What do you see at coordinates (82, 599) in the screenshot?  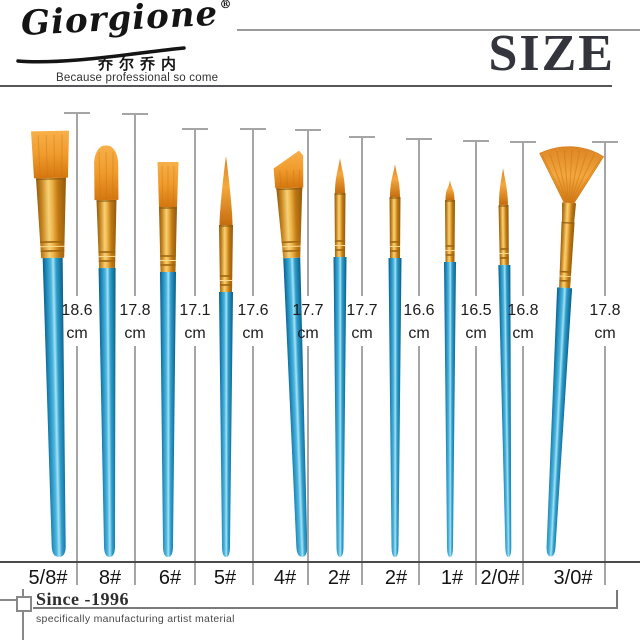 I see `since-text: Since -1996` at bounding box center [82, 599].